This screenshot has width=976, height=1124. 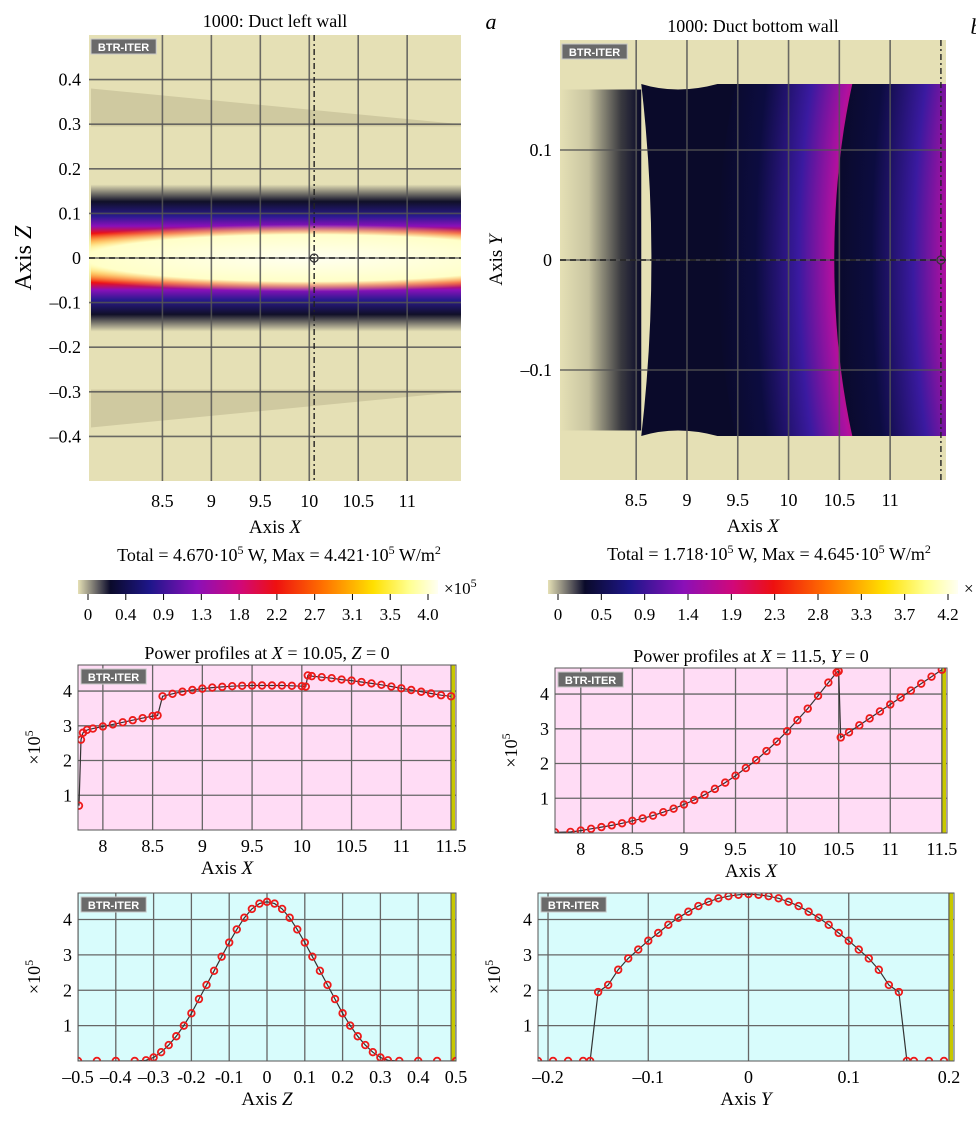 I want to click on x-tick-label: 9, so click(x=683, y=849).